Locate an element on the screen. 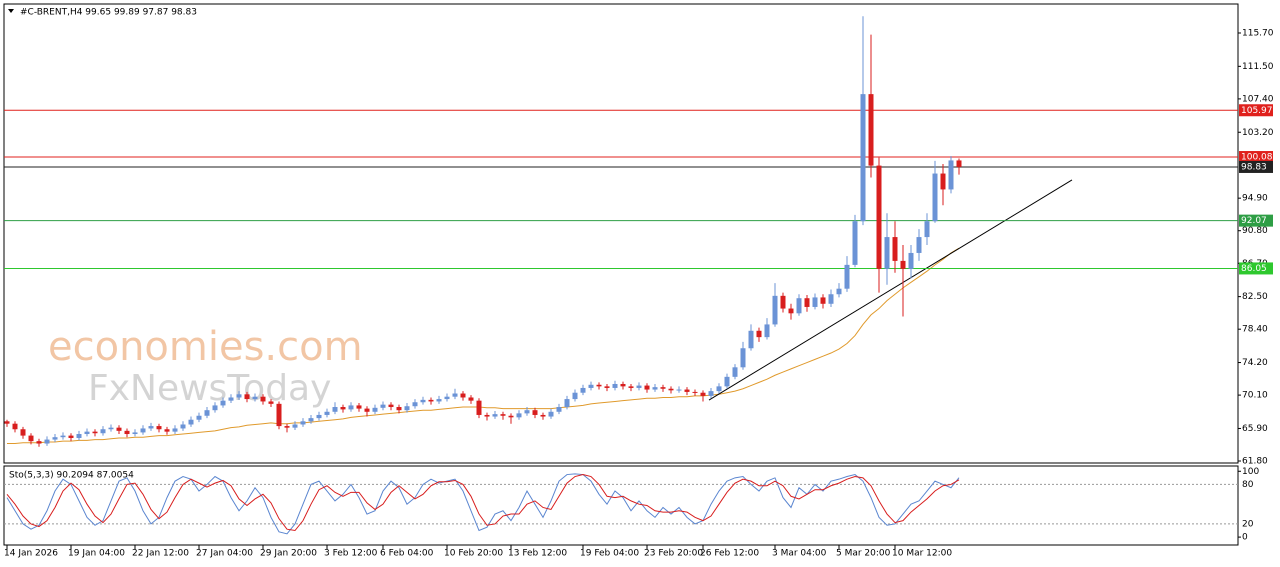 Image resolution: width=1280 pixels, height=567 pixels. y-tick-label: 74.20 is located at coordinates (1255, 363).